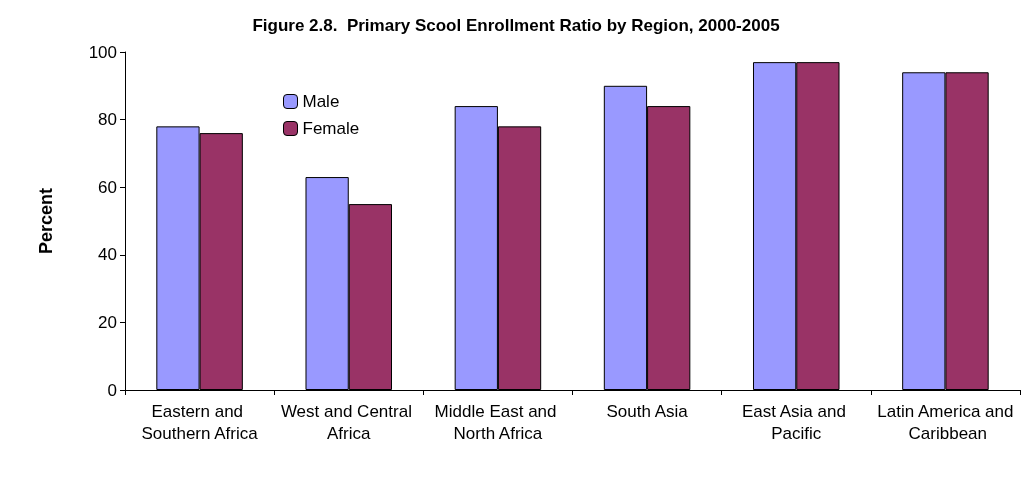  I want to click on chart-title: Figure 2.8. Primary Scool Enrollment Ratio by Region, 2000-2005, so click(516, 25).